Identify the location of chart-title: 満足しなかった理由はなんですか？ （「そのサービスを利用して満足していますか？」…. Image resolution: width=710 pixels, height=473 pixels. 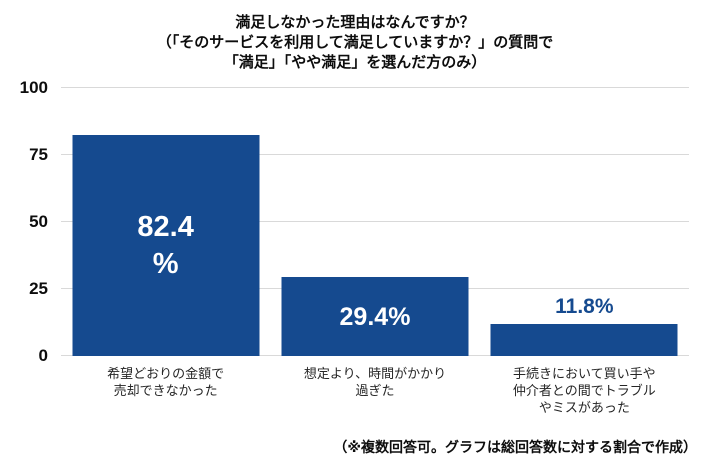
(355, 43).